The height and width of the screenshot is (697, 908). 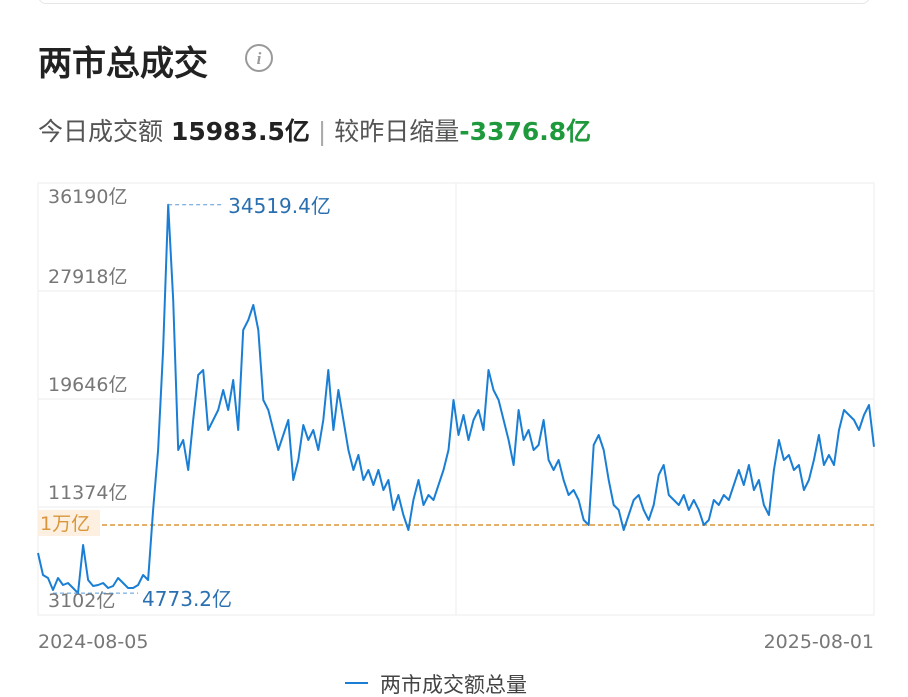 I want to click on info-icon: i, so click(x=259, y=58).